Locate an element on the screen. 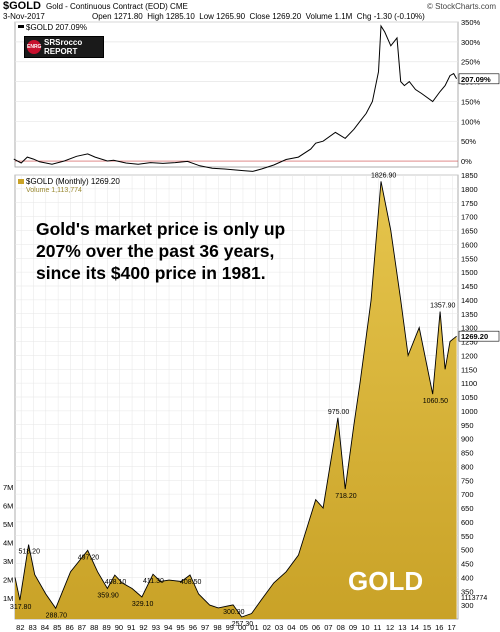 The height and width of the screenshot is (632, 500). close-value: 1269.20 is located at coordinates (287, 16).